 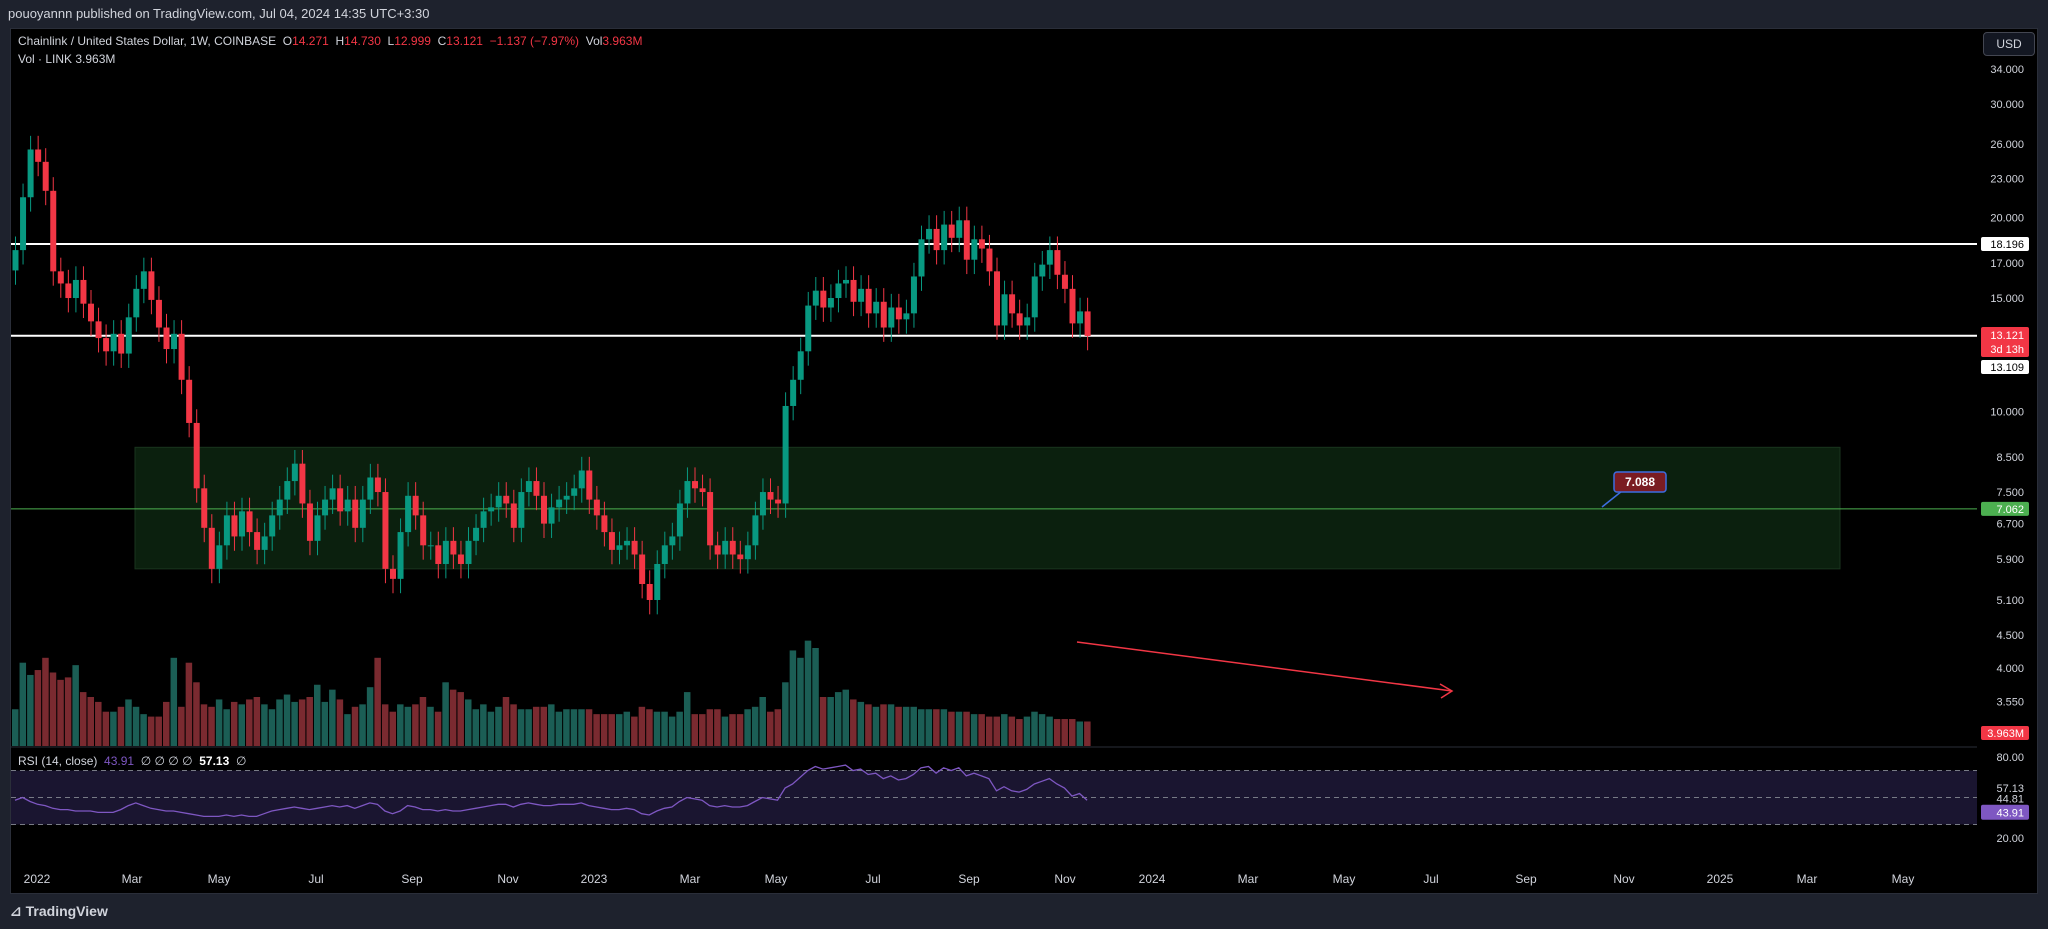 What do you see at coordinates (987, 508) in the screenshot?
I see `consolidation-zone` at bounding box center [987, 508].